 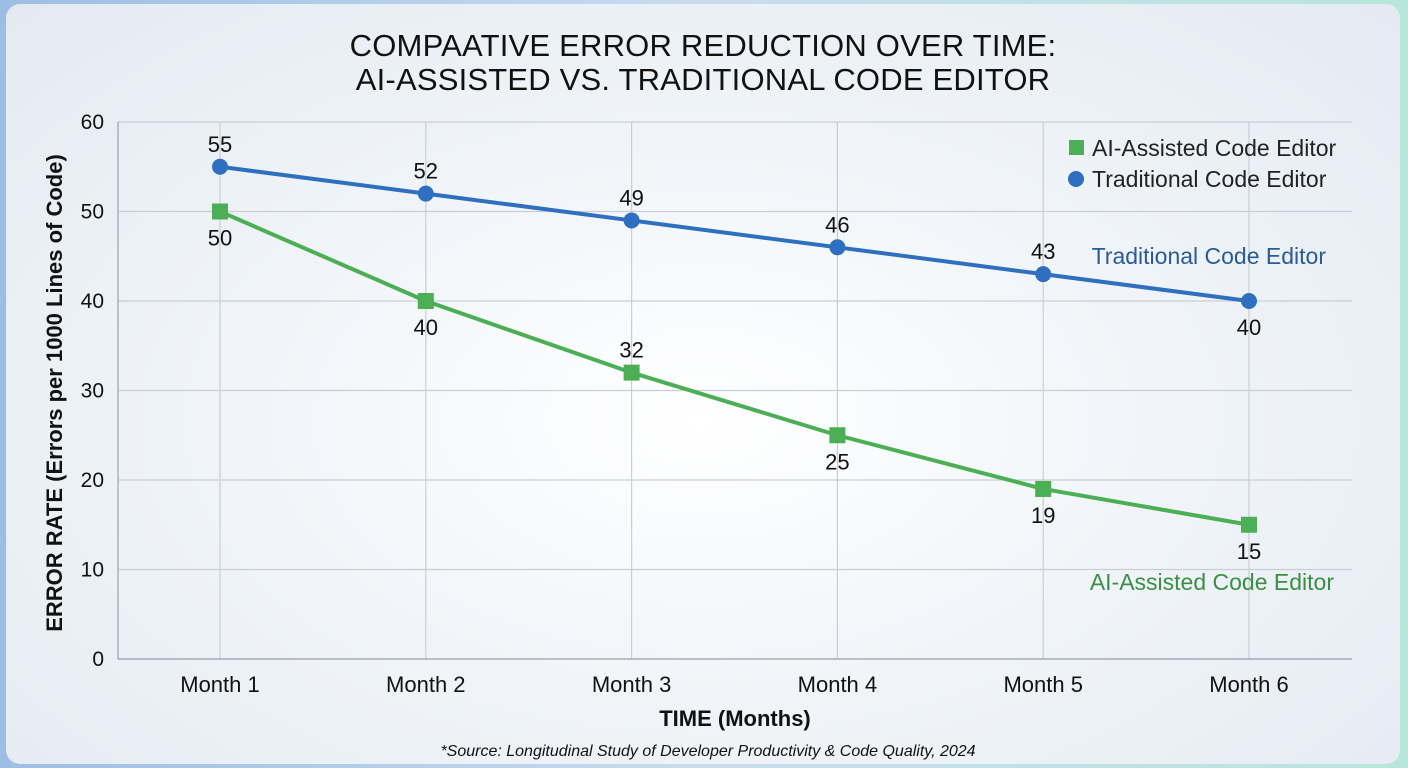 What do you see at coordinates (92, 480) in the screenshot?
I see `y-tick-label-20: 20` at bounding box center [92, 480].